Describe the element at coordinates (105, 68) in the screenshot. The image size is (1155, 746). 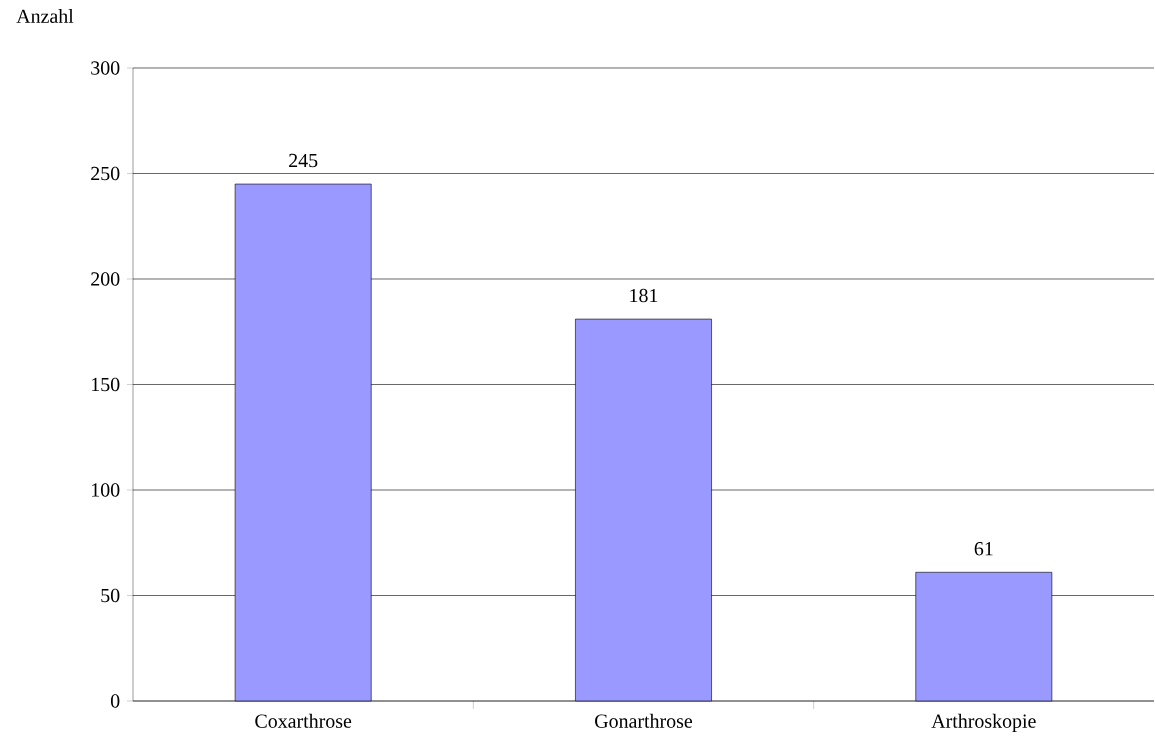
I see `y-tick-label: 300` at that location.